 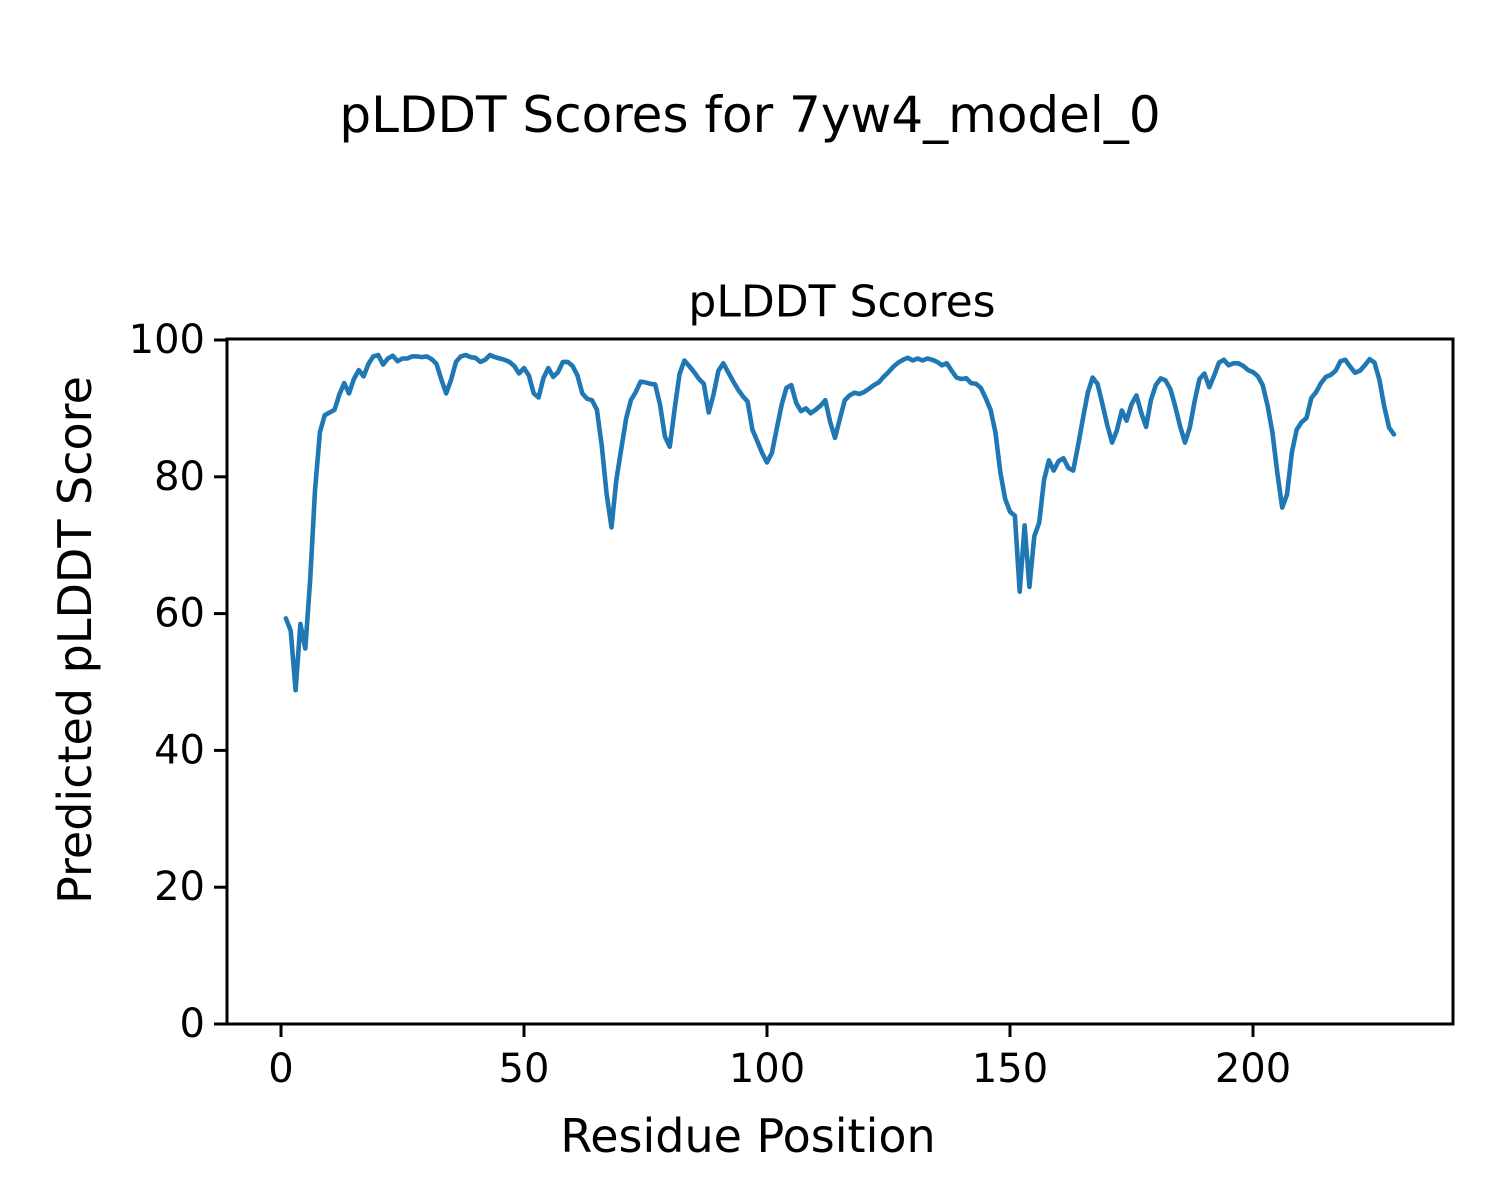 I want to click on y-tick-label: 100, so click(x=167, y=340).